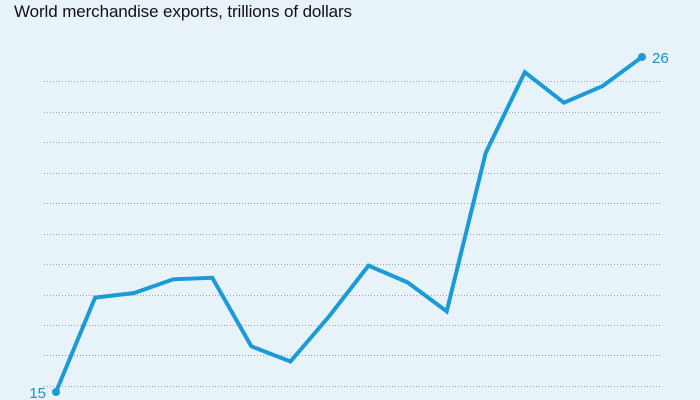  I want to click on label-end: 26, so click(660, 58).